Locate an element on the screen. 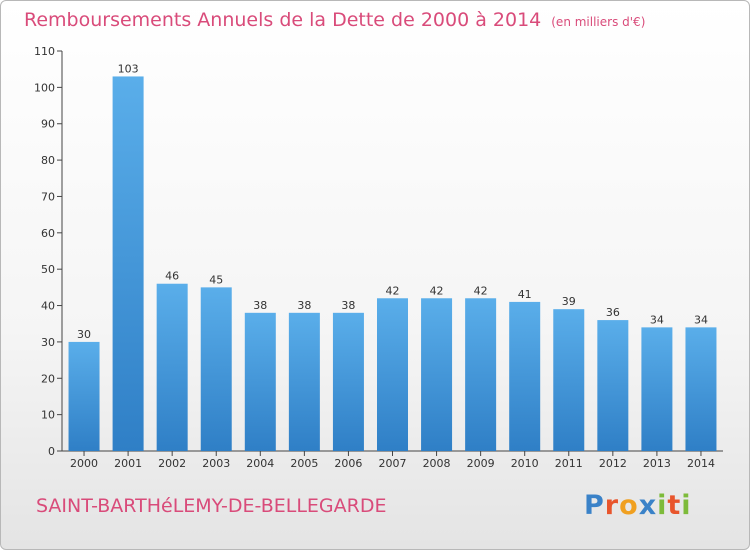 The image size is (750, 550). x-tick-label: 2003 is located at coordinates (216, 463).